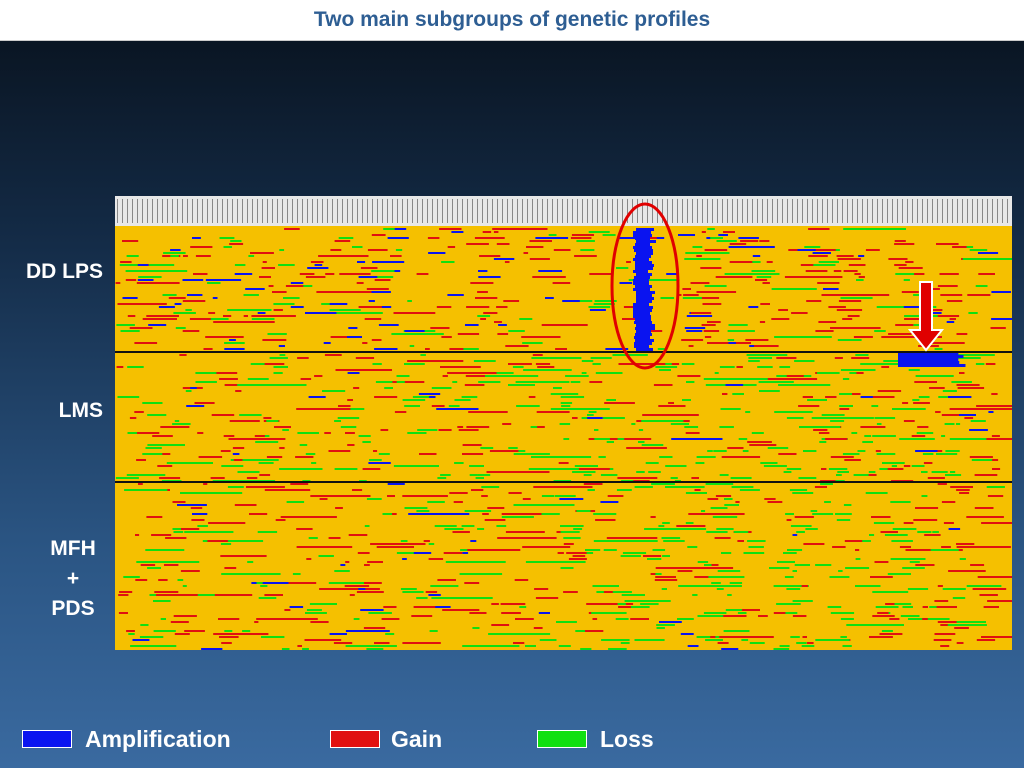 This screenshot has height=768, width=1024. What do you see at coordinates (926, 316) in the screenshot?
I see `highlight-arrow` at bounding box center [926, 316].